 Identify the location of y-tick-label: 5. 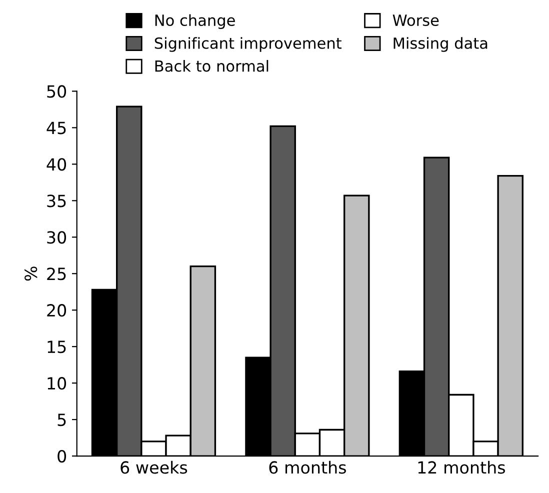
(62, 420).